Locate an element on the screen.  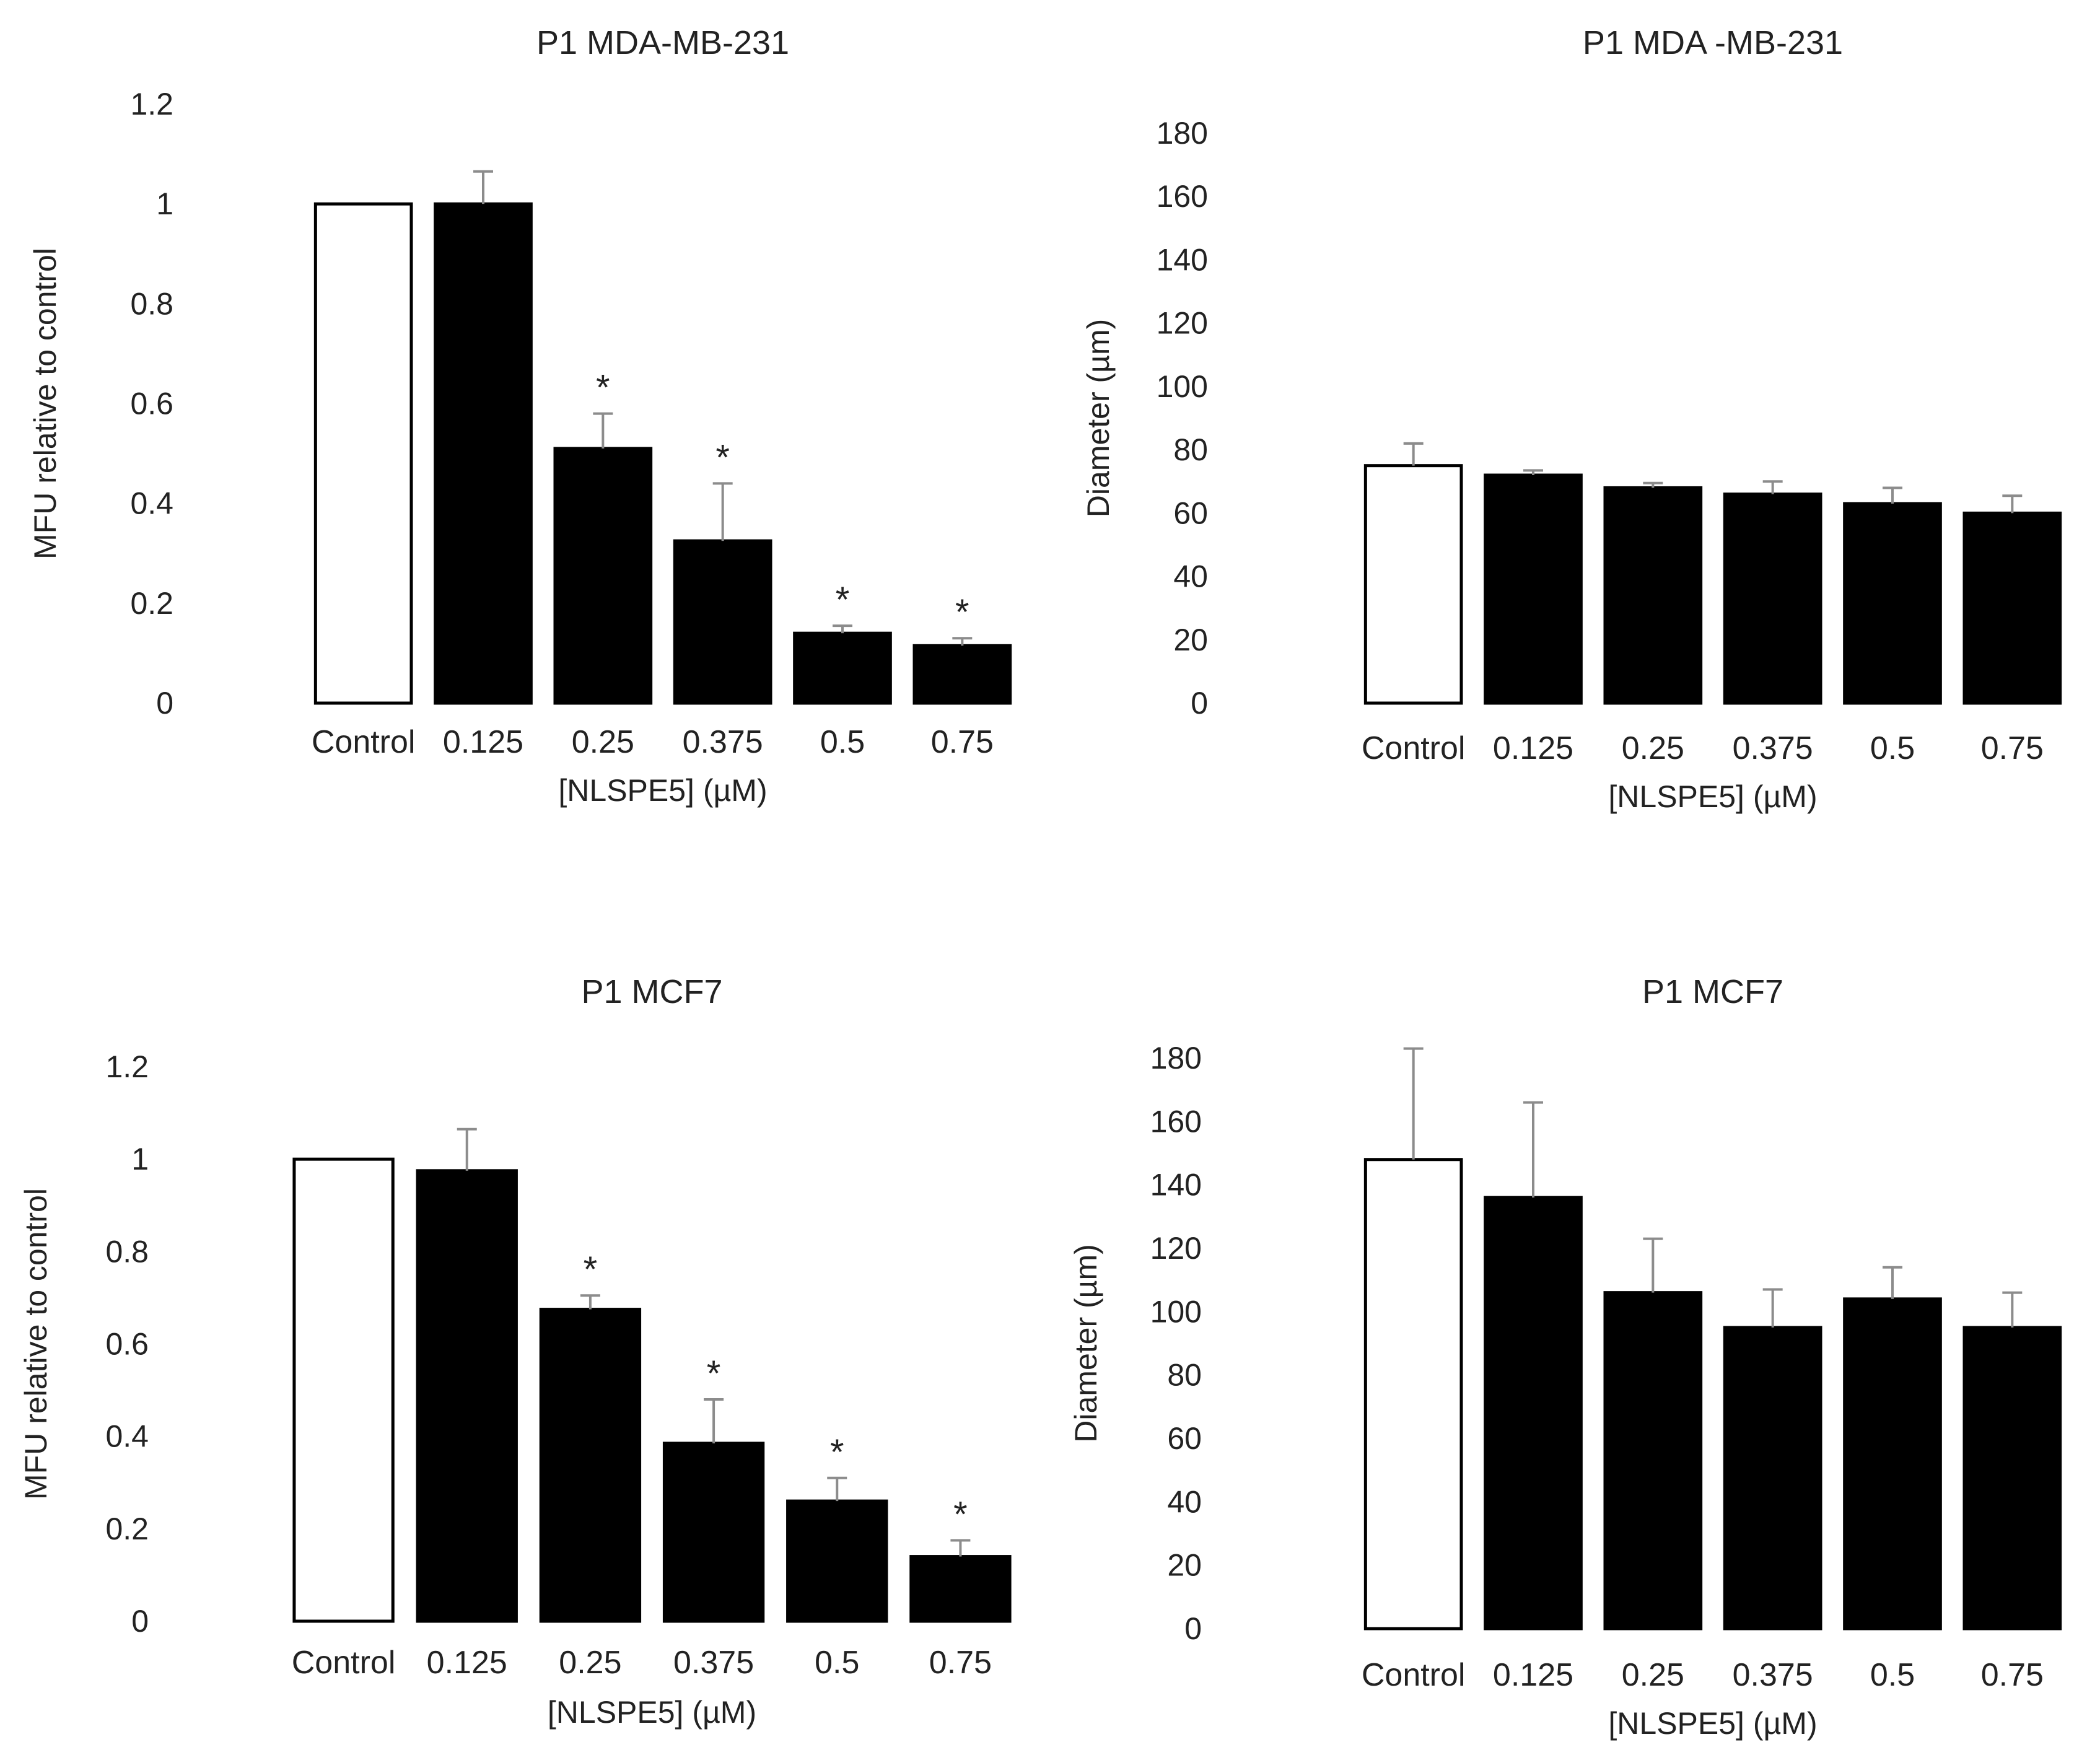
y-tick-label: 0.4 is located at coordinates (151, 503).